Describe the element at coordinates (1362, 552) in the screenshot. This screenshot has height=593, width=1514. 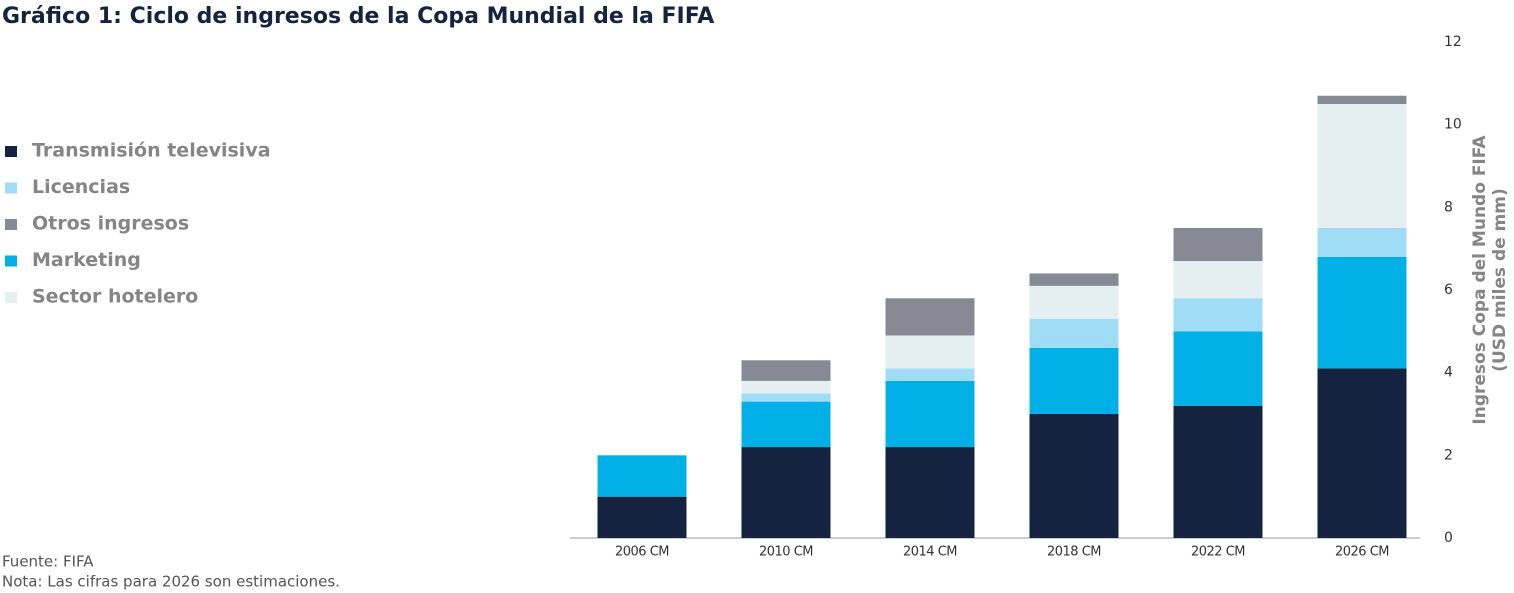
I see `x-tick-label: 2026 CM` at that location.